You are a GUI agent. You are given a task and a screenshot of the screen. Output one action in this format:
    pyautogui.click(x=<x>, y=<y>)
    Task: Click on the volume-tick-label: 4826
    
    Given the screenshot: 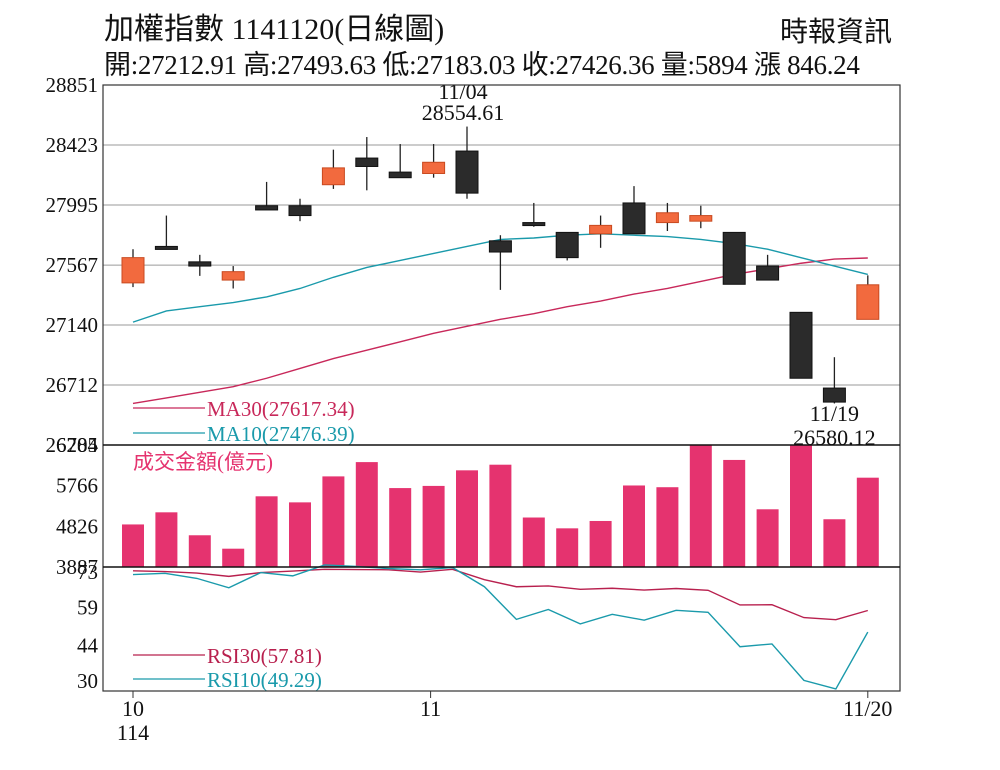 What is the action you would take?
    pyautogui.click(x=77, y=526)
    